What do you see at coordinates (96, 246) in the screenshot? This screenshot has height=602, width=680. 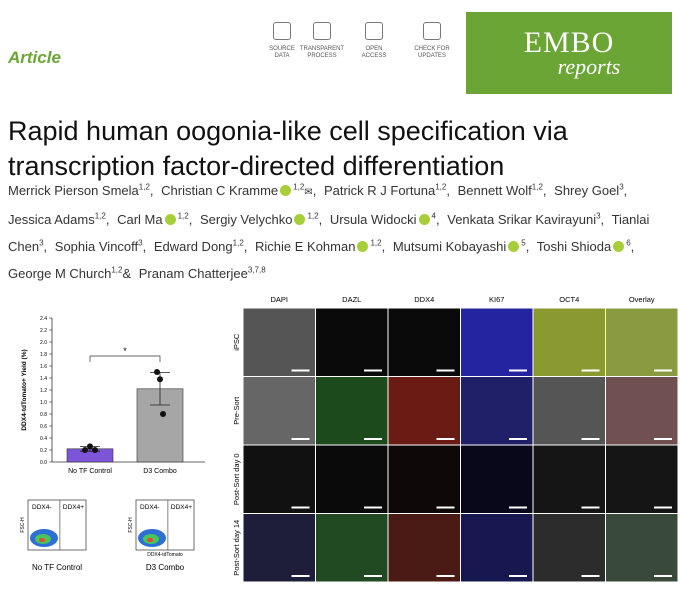 I see `author-name: Sophia Vincoff` at bounding box center [96, 246].